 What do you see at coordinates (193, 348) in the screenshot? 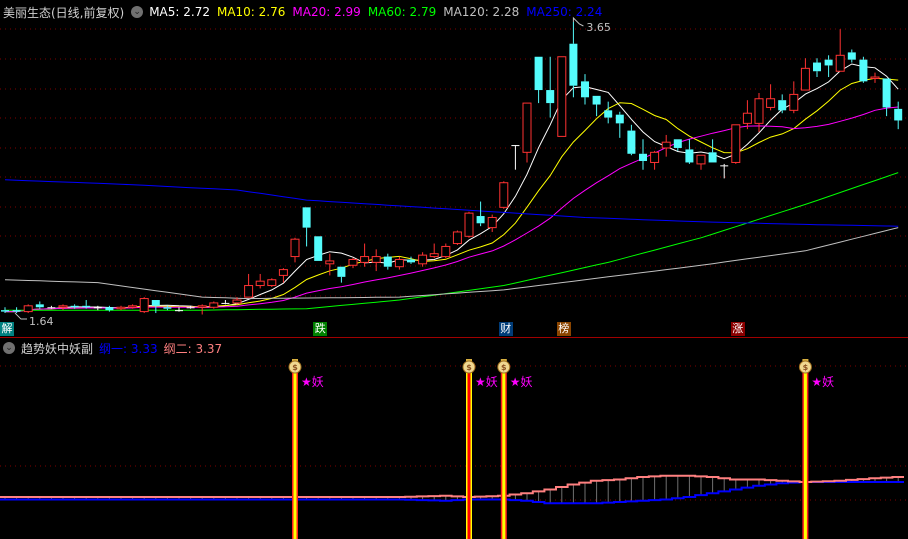
I see `line2-label: 纲二: 3.37` at bounding box center [193, 348].